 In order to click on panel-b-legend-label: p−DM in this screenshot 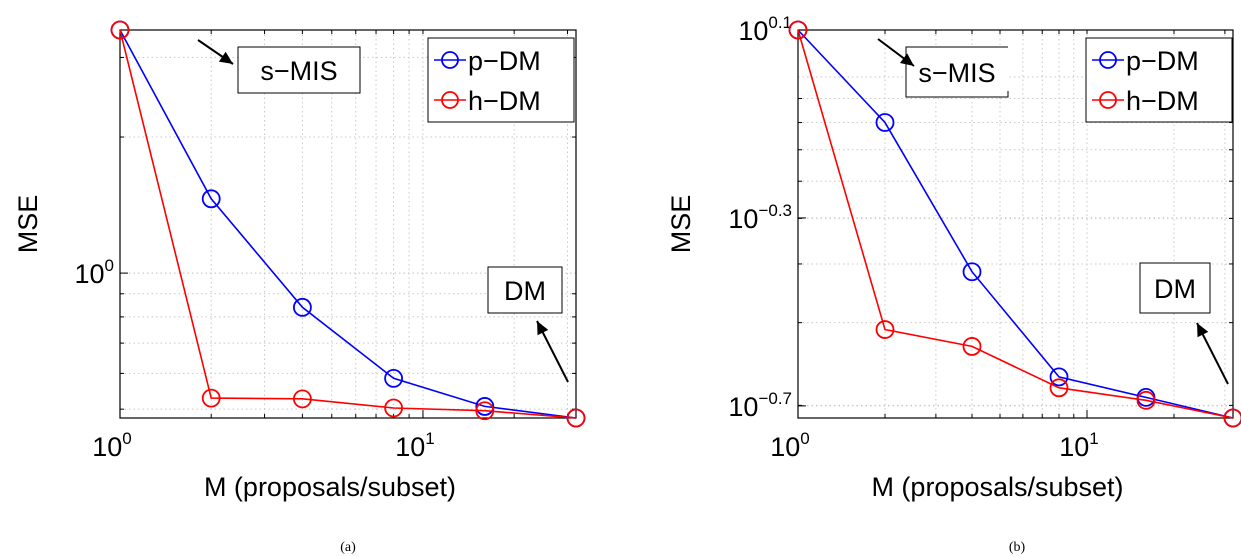, I will do `click(1162, 61)`.